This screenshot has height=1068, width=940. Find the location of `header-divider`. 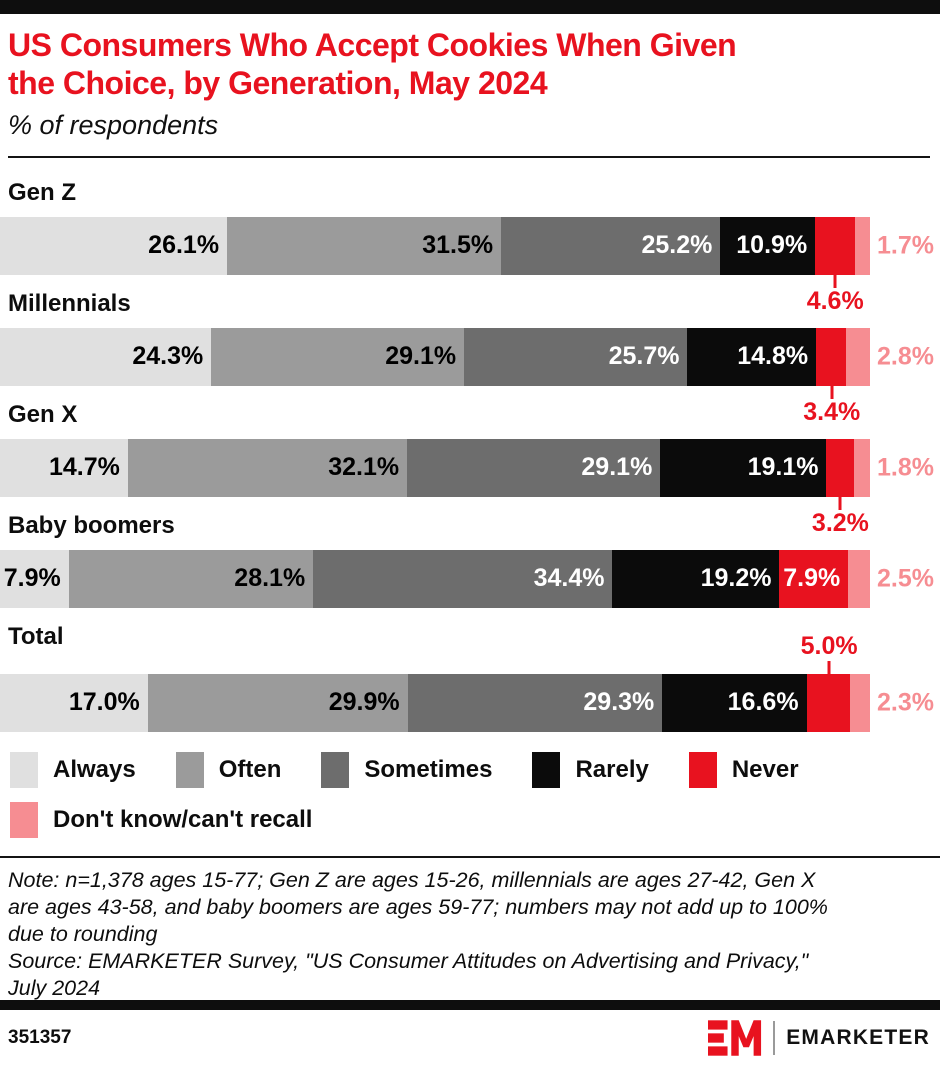

header-divider is located at coordinates (469, 156).